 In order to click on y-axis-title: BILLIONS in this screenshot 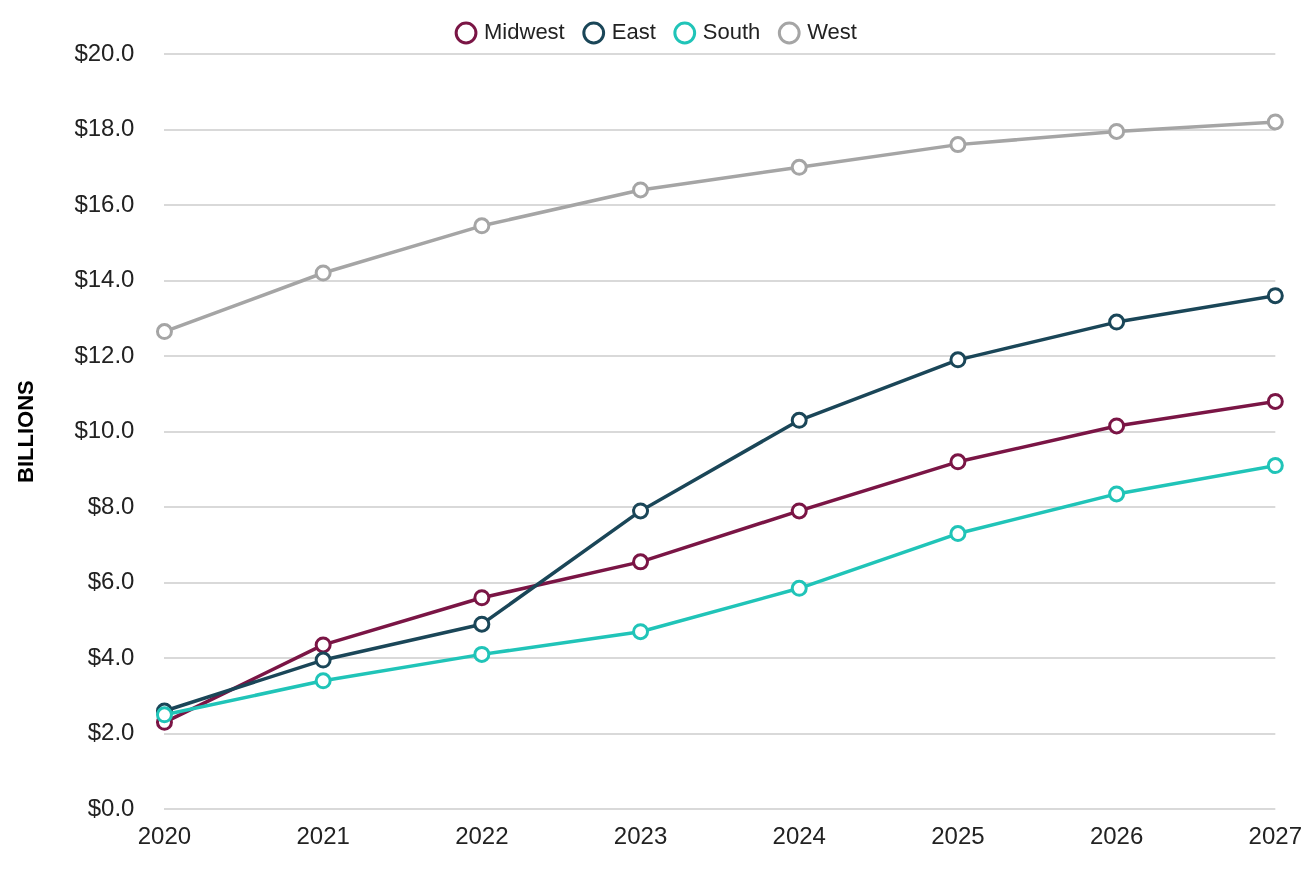, I will do `click(26, 431)`.